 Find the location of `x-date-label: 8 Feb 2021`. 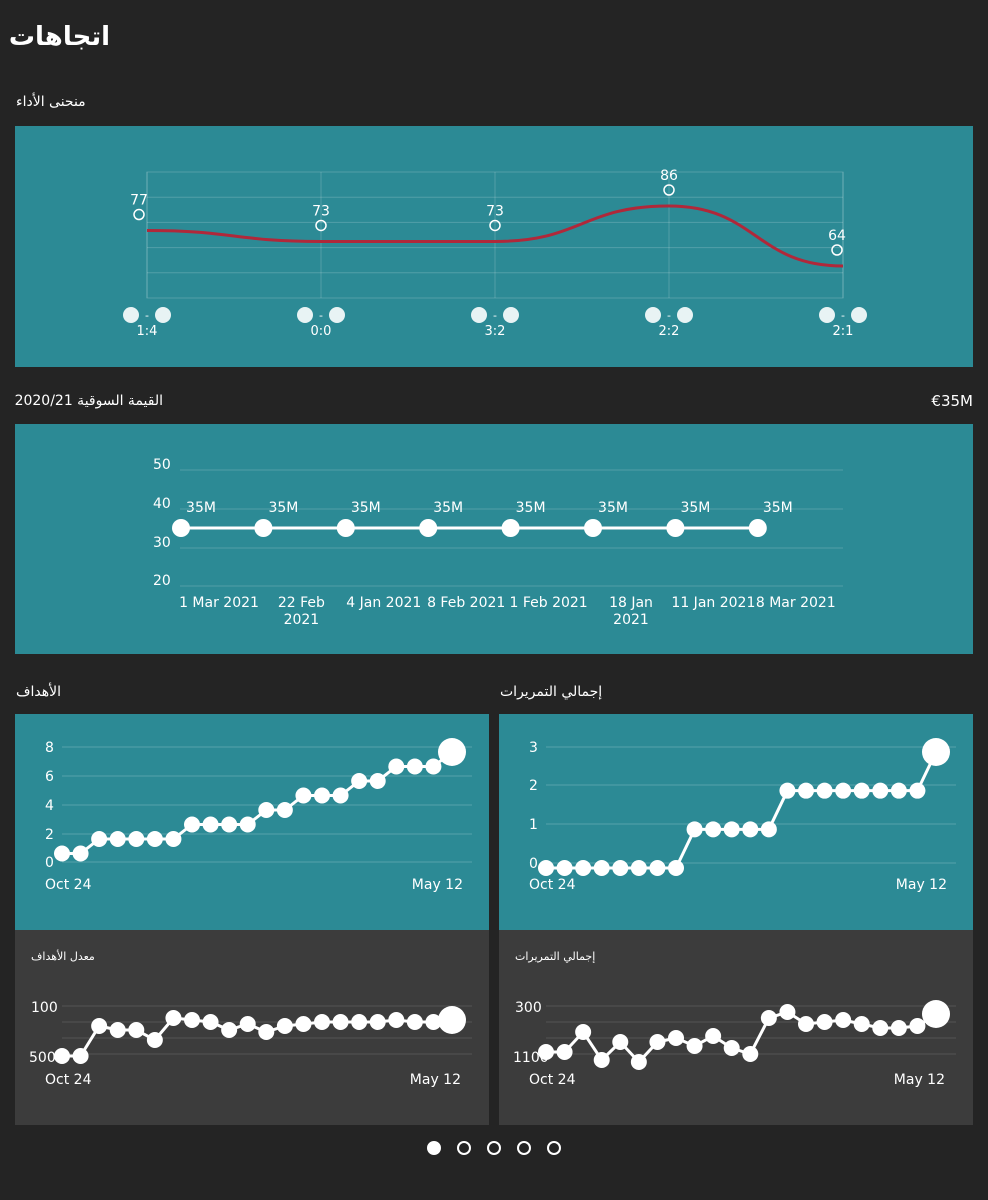

x-date-label: 8 Feb 2021 is located at coordinates (466, 603).